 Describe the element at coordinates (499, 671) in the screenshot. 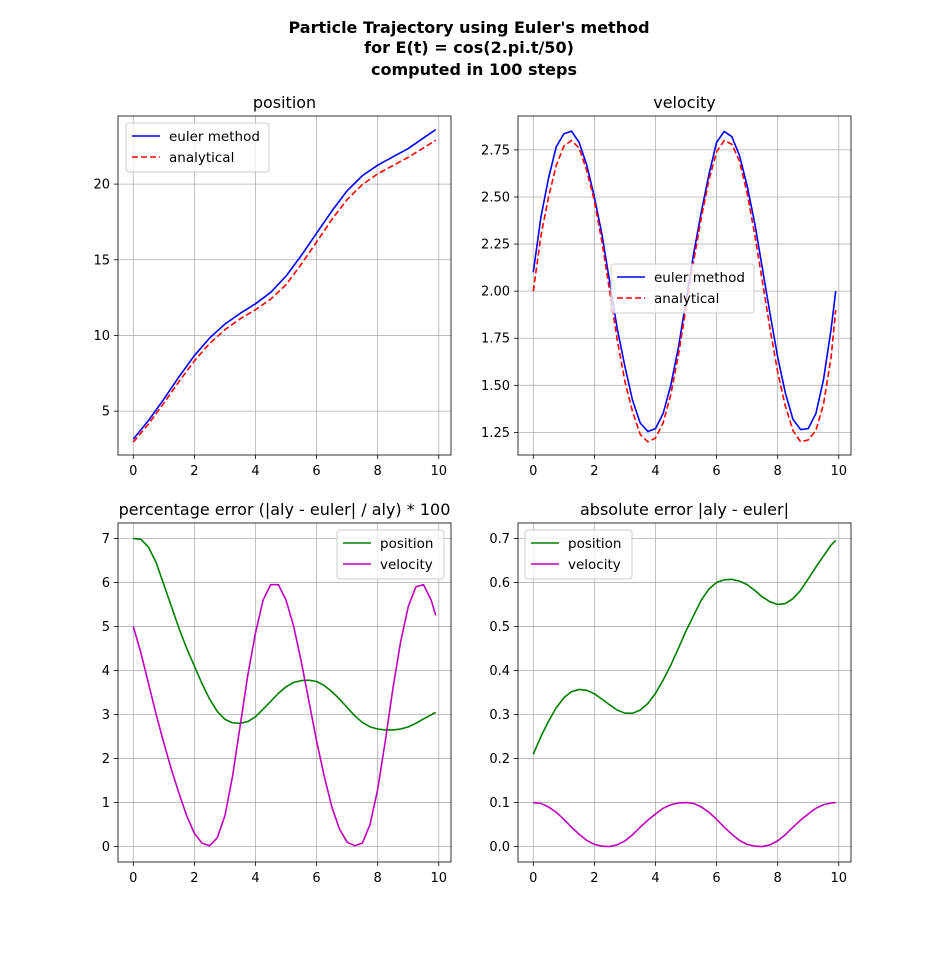

I see `y-tick-label: 0.4` at that location.